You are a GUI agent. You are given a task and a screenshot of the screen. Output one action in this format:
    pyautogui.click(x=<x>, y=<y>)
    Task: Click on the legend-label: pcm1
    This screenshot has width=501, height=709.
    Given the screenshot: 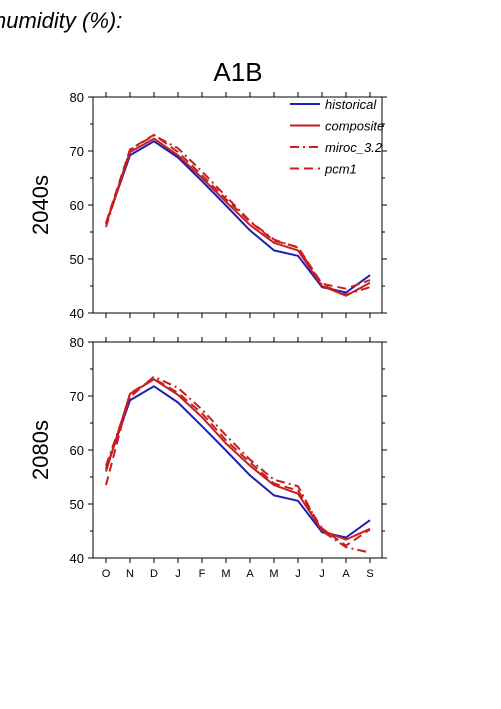 What is the action you would take?
    pyautogui.click(x=340, y=169)
    